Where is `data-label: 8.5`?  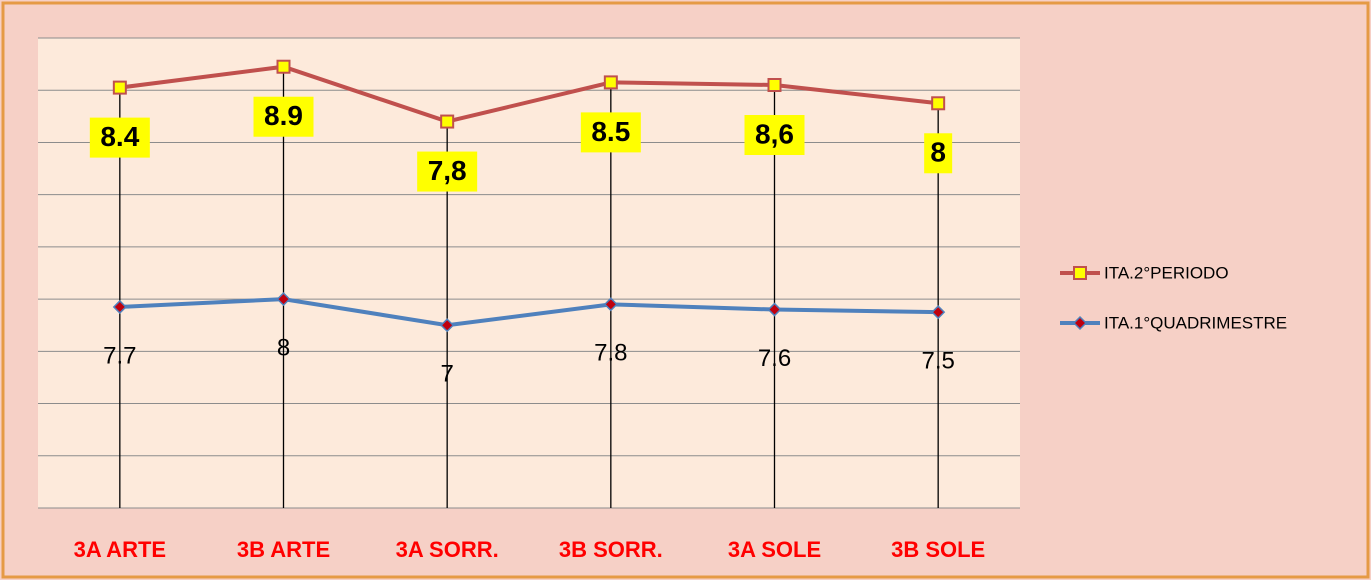
data-label: 8.5 is located at coordinates (610, 131).